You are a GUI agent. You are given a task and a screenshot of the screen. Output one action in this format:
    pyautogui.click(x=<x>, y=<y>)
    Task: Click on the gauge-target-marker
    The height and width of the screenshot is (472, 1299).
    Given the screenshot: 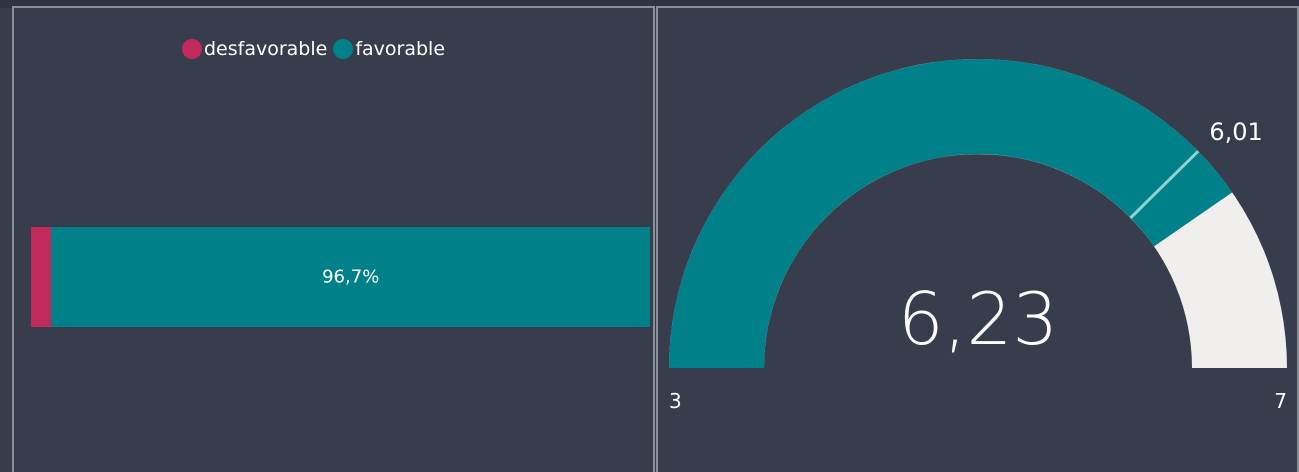 What is the action you would take?
    pyautogui.click(x=1164, y=184)
    